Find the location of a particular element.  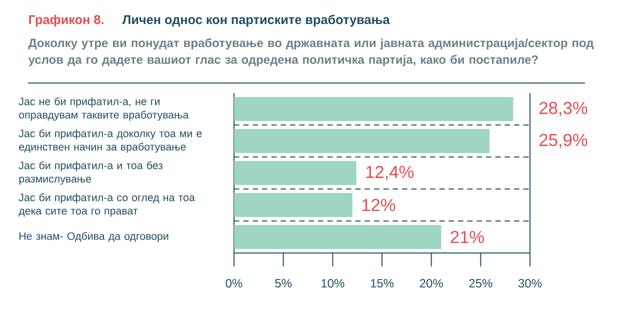

text: Графикон 8. is located at coordinates (66, 20).